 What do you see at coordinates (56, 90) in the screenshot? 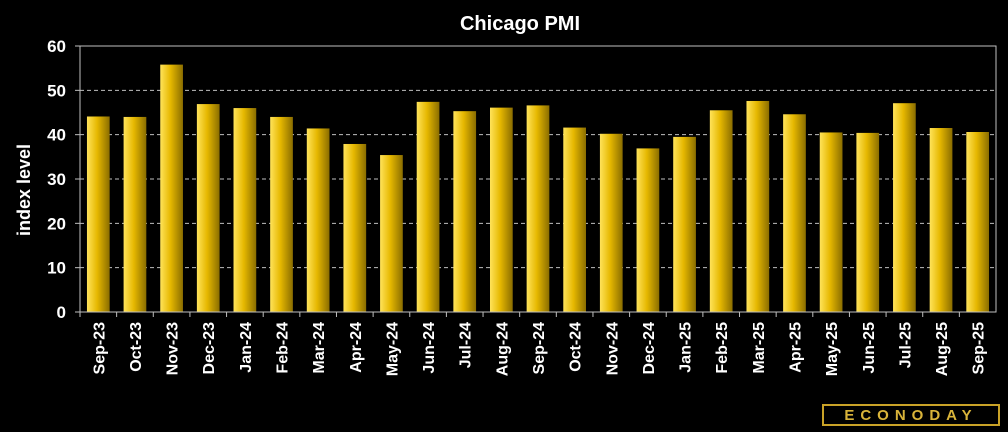
I see `y-tick-label: 50` at bounding box center [56, 90].